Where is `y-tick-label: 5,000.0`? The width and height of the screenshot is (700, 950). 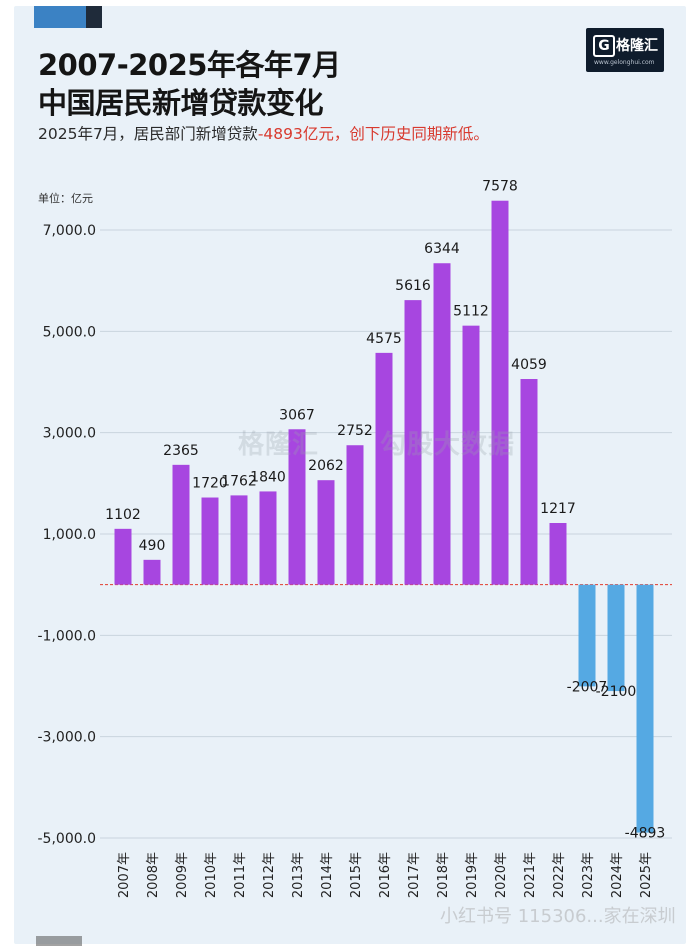 y-tick-label: 5,000.0 is located at coordinates (69, 332).